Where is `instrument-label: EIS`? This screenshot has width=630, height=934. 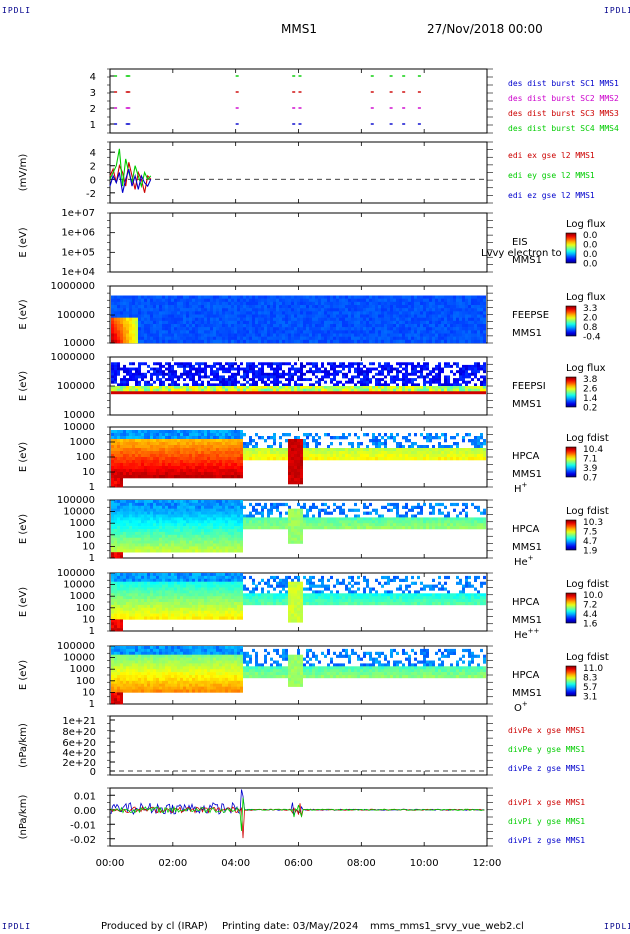 instrument-label: EIS is located at coordinates (520, 242).